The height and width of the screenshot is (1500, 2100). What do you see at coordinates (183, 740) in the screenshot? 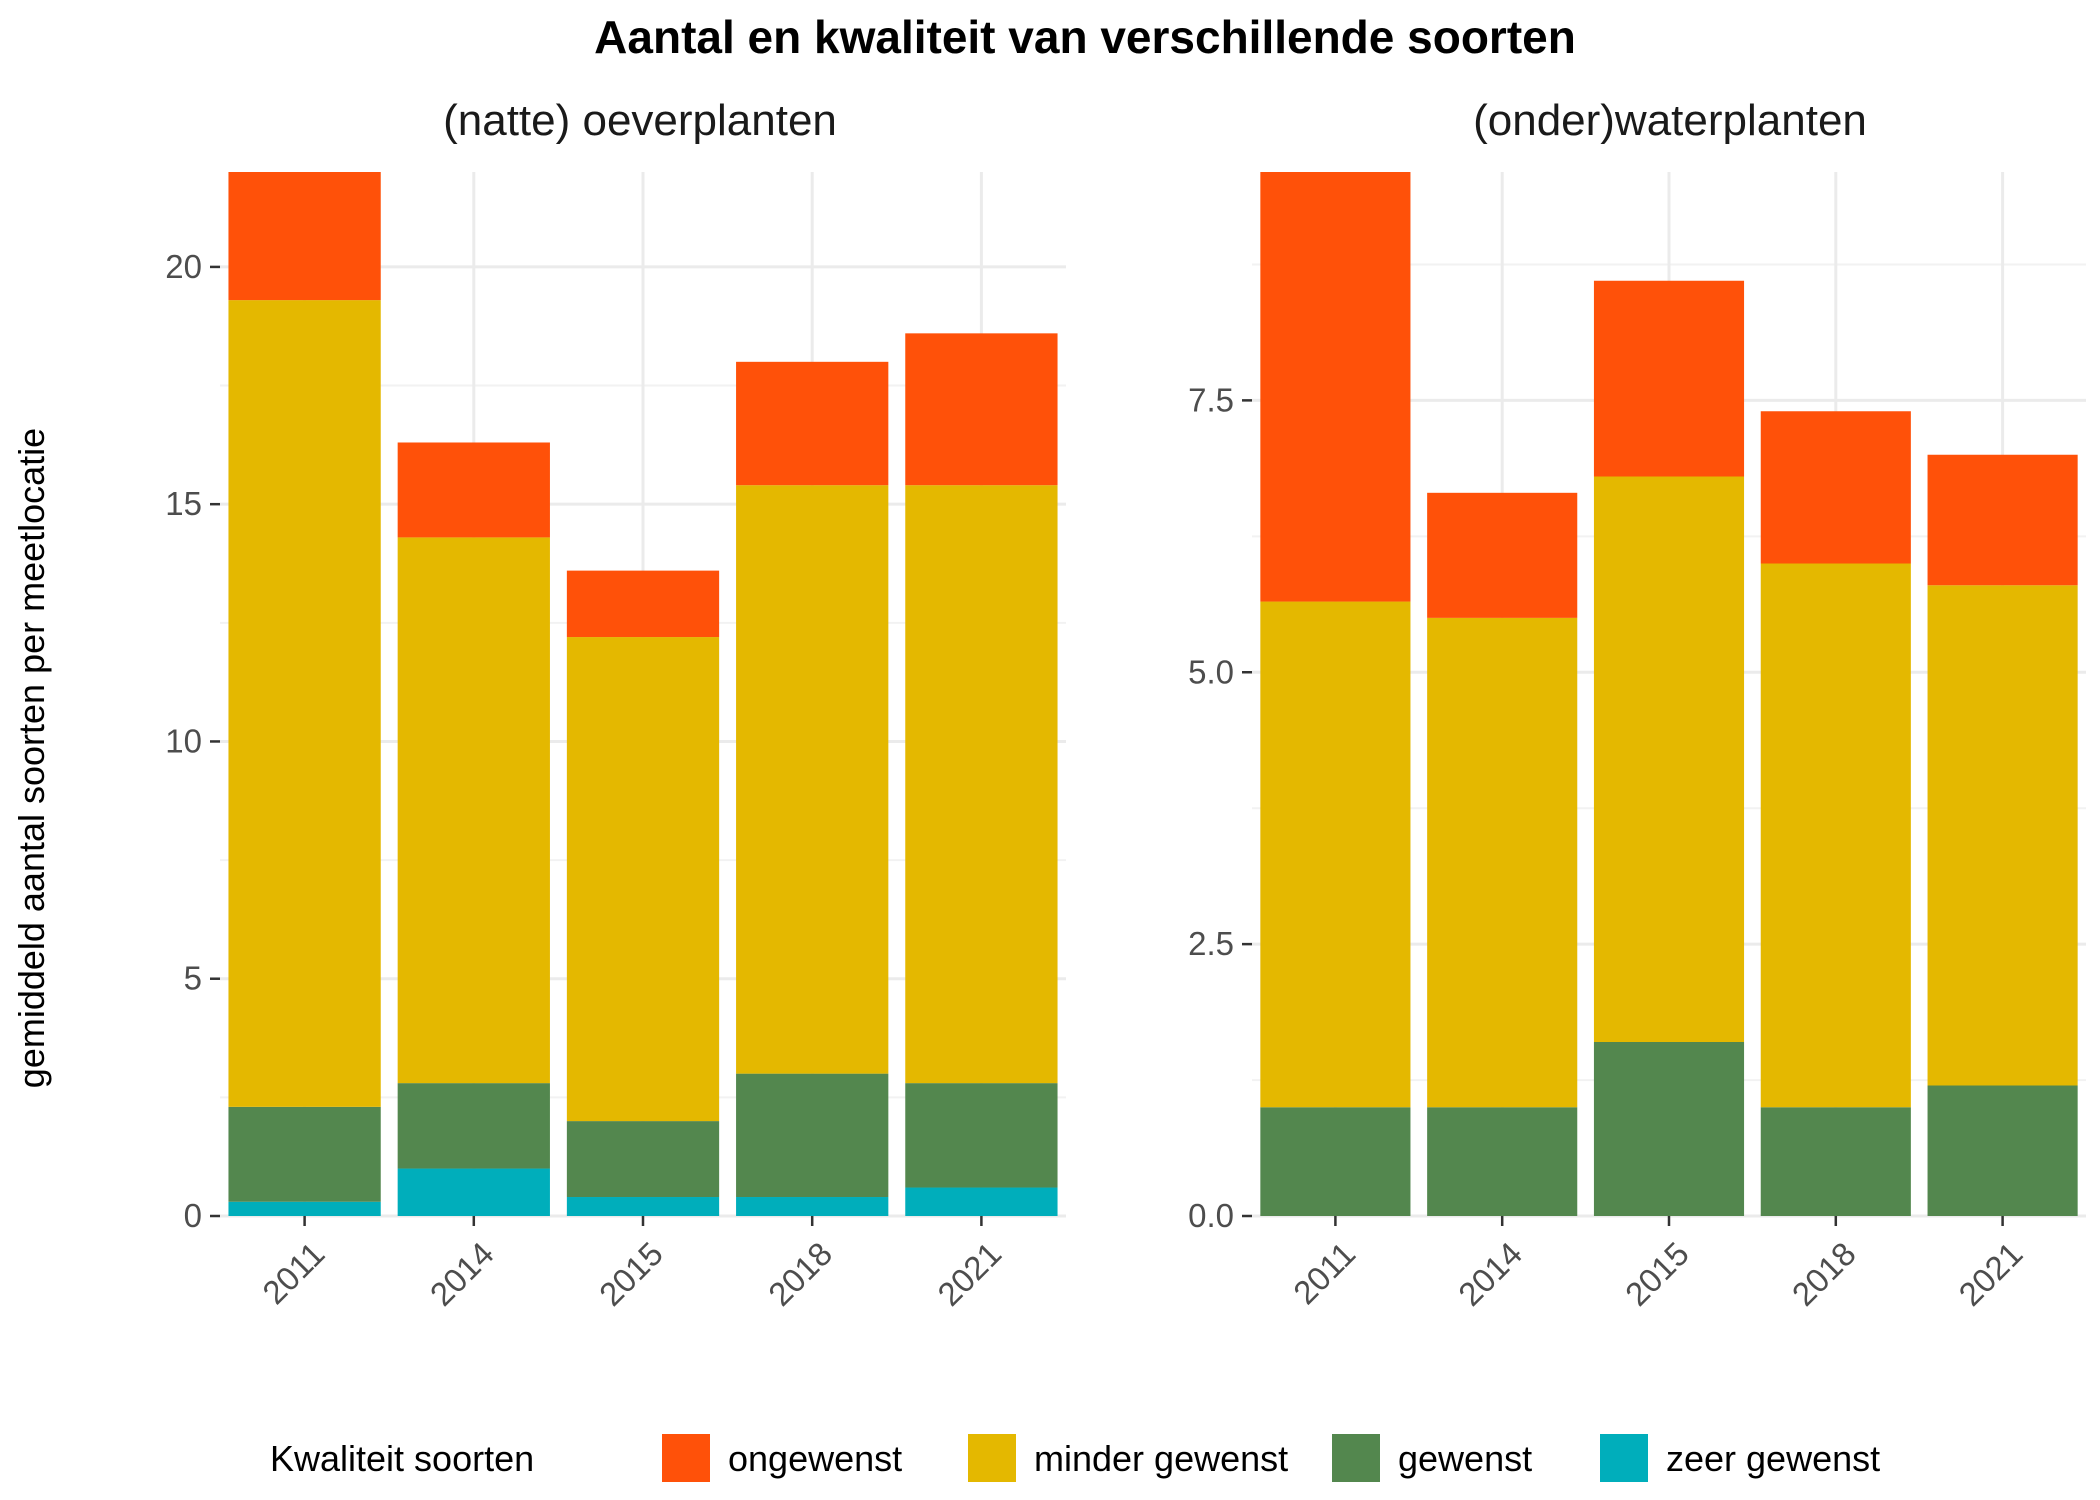
I see `y-tick-label: 10` at bounding box center [183, 740].